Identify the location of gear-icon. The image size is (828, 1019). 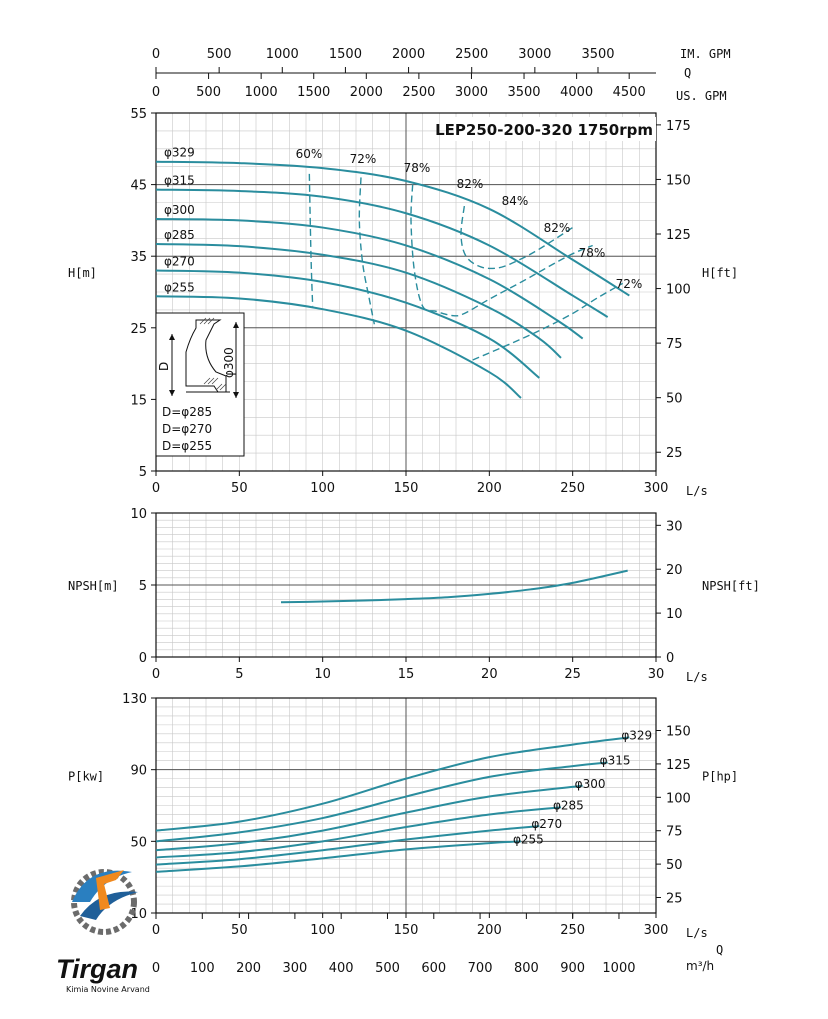
(104, 902).